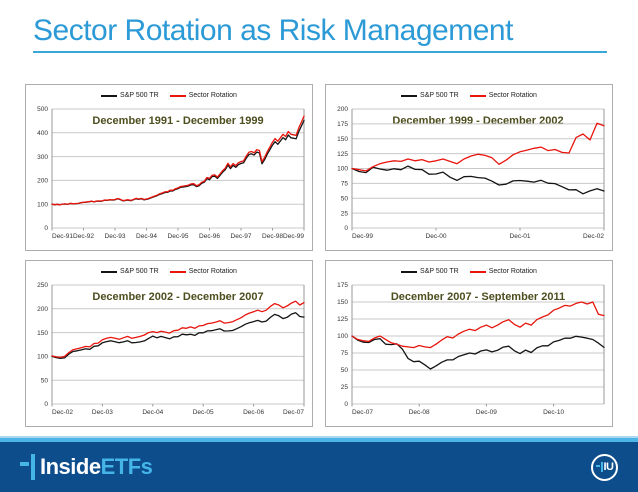 The image size is (638, 492). I want to click on svg-text: Dec-91, so click(62, 236).